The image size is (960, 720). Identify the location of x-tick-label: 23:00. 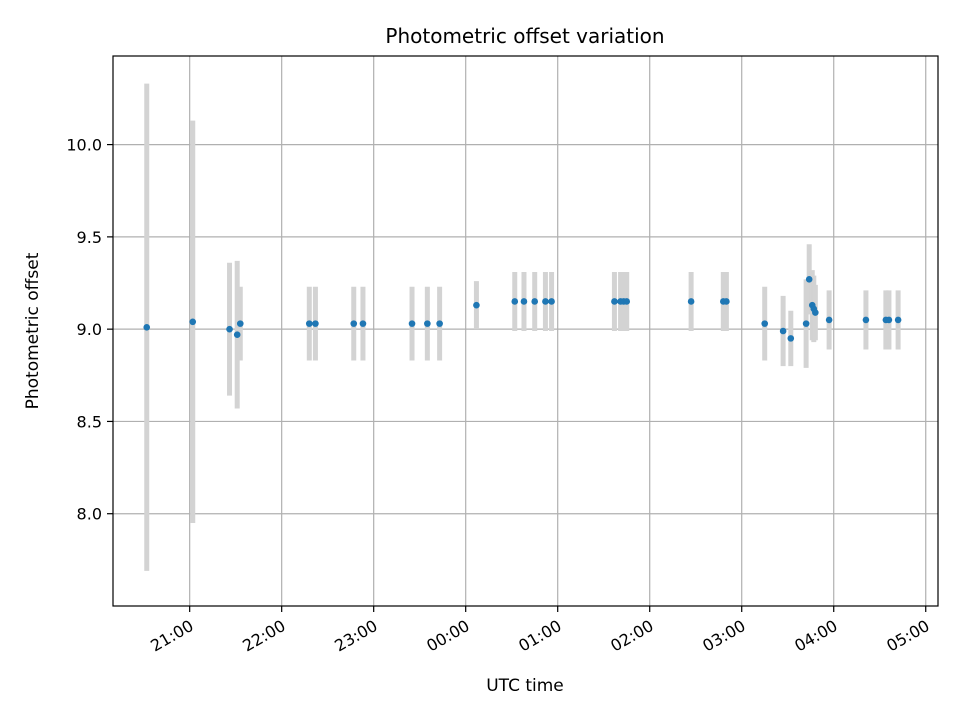
(355, 636).